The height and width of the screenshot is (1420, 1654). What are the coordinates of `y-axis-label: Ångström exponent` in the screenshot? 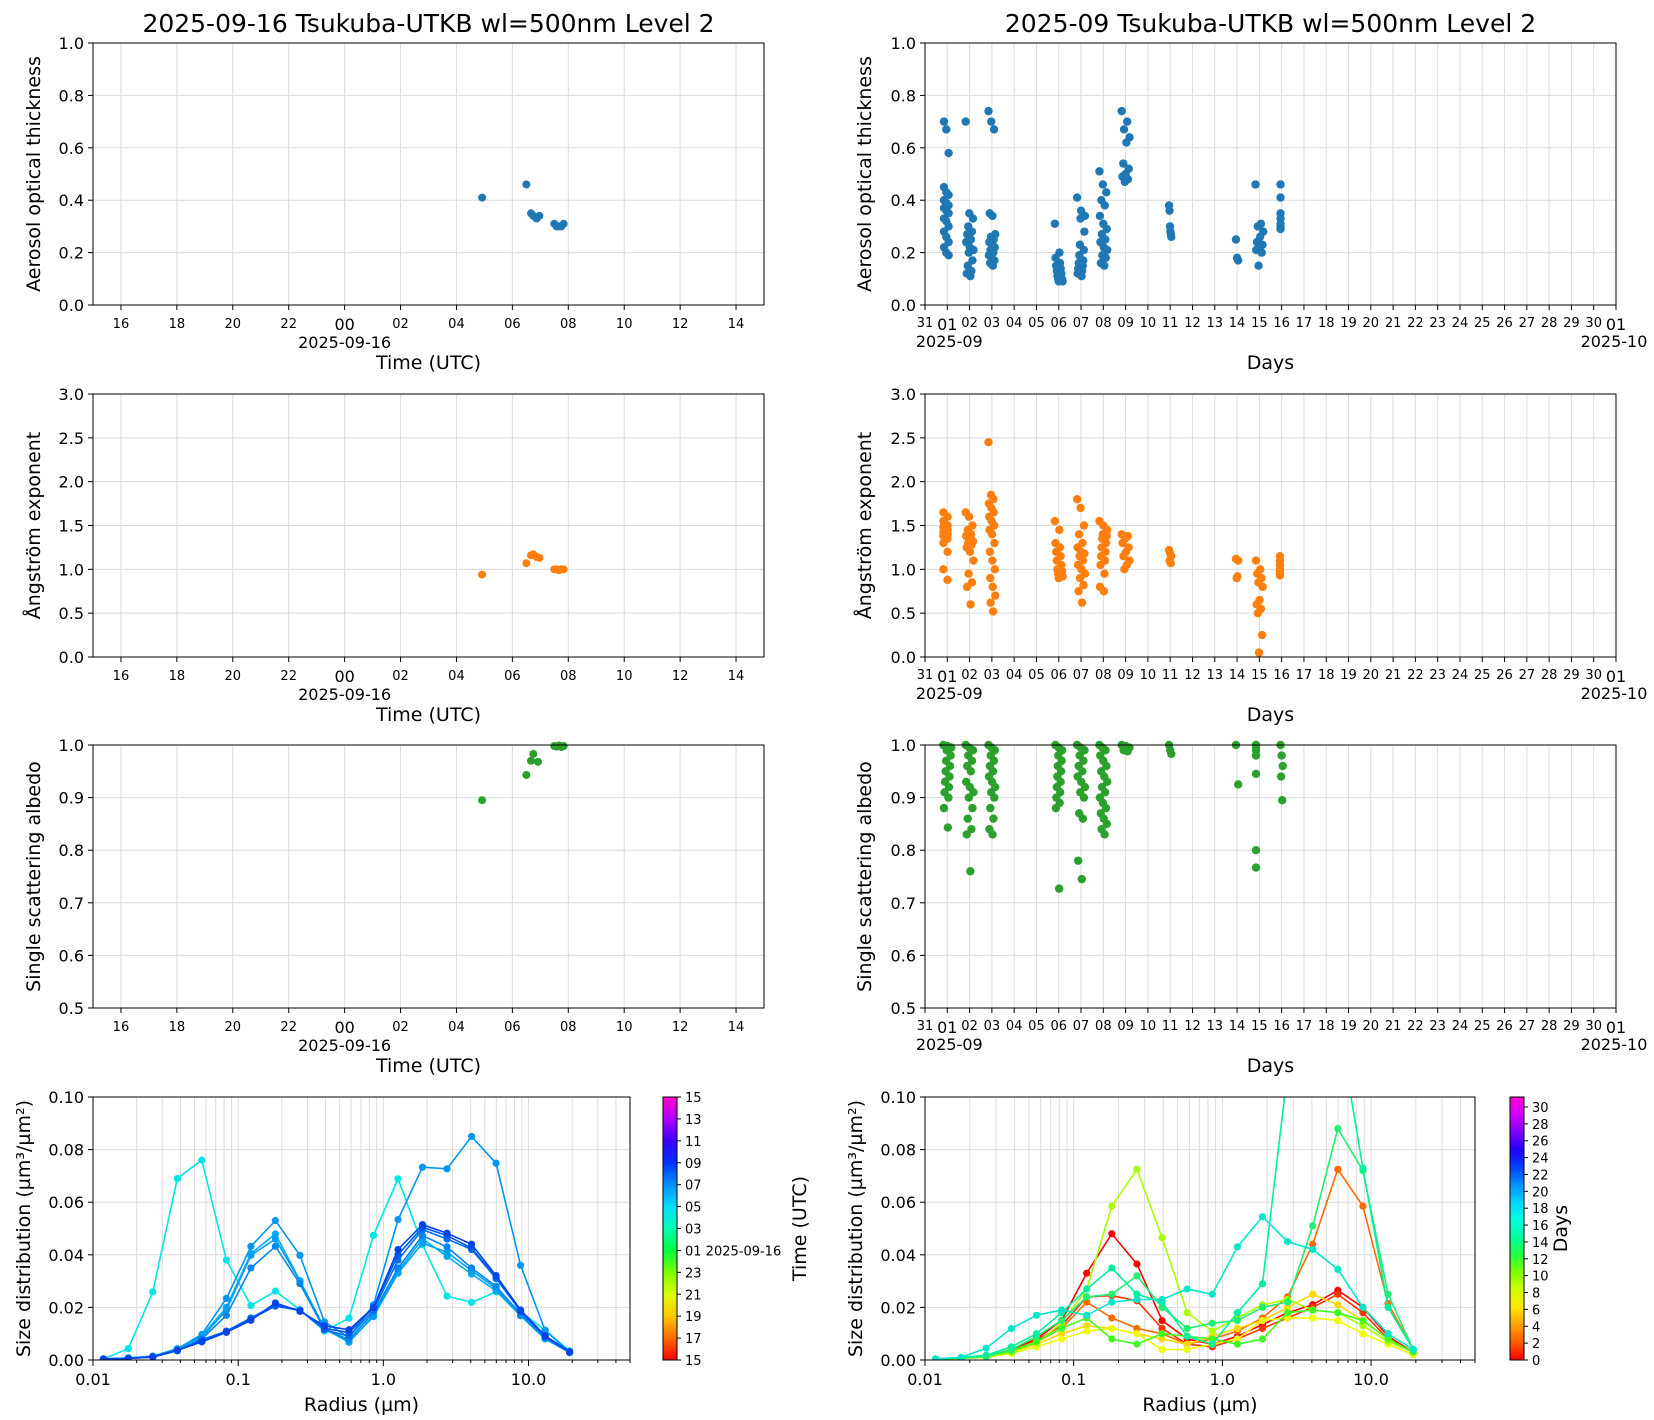 It's located at (33, 526).